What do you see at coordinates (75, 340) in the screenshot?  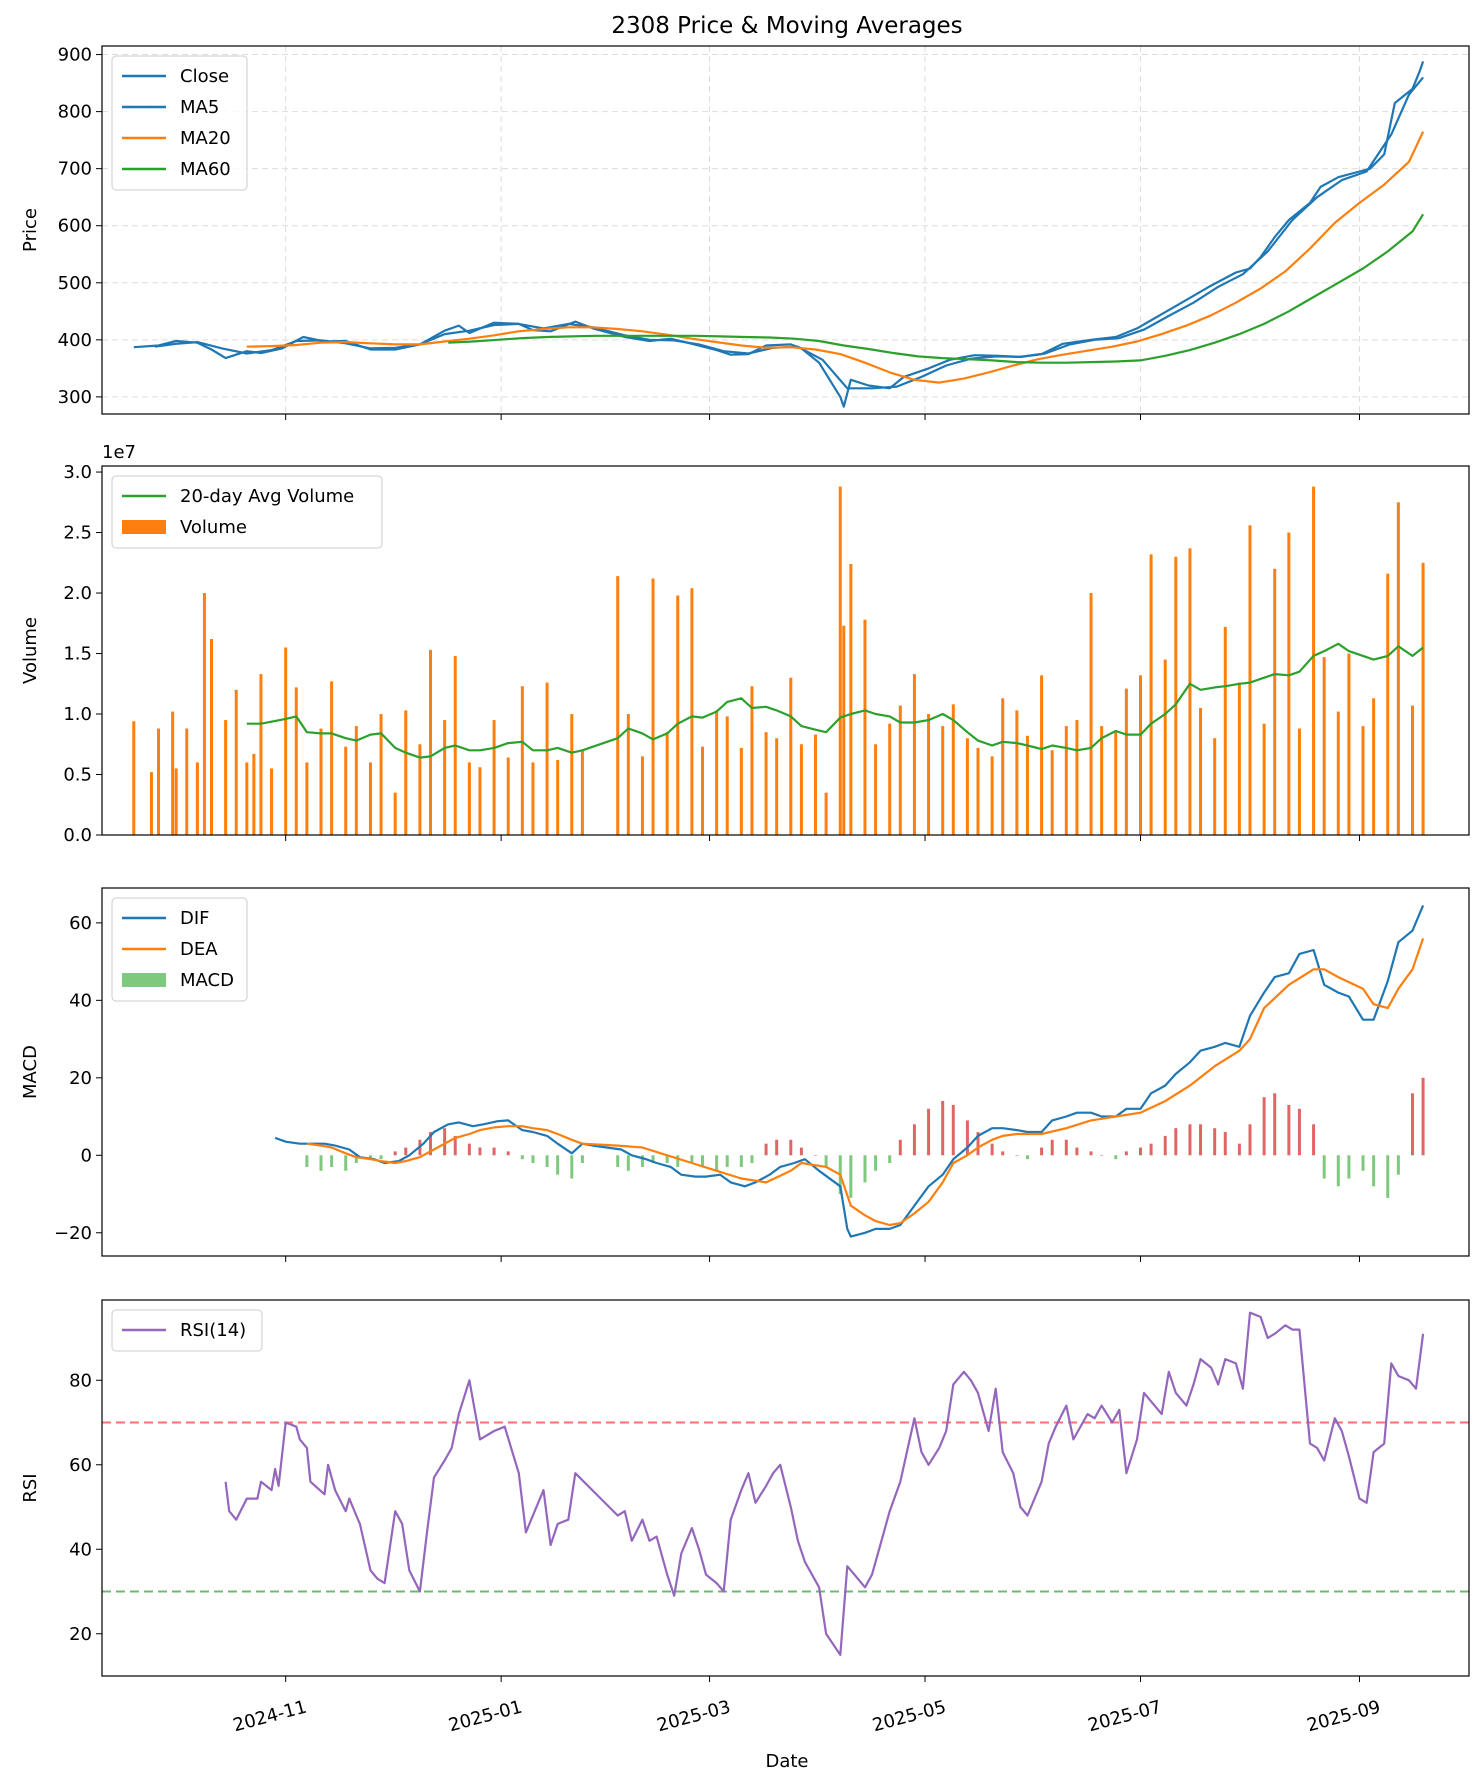 I see `price-ytick-label: 400` at bounding box center [75, 340].